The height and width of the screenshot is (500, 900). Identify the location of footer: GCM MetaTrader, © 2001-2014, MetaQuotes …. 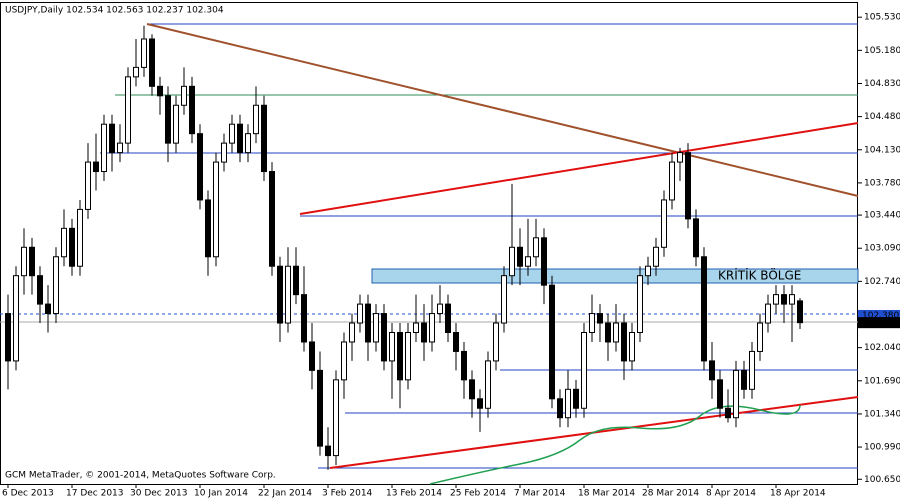
(140, 476).